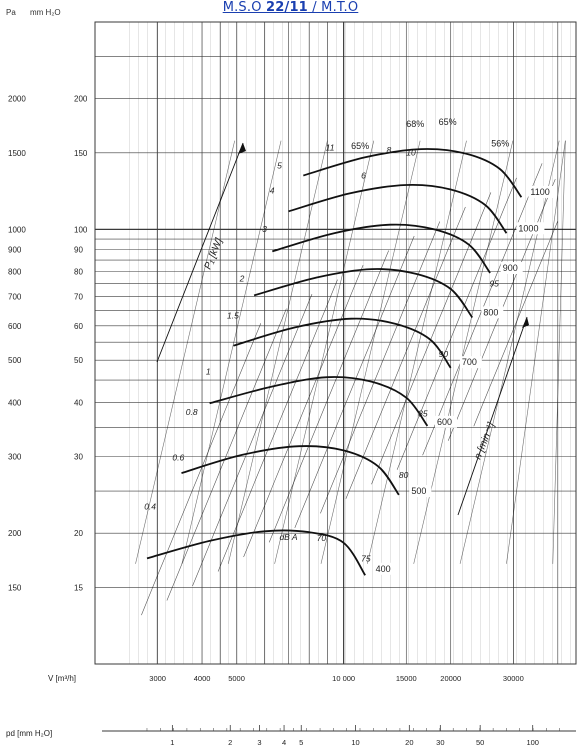 The width and height of the screenshot is (581, 753). Describe the element at coordinates (343, 678) in the screenshot. I see `x-tick-label: 10 000` at that location.